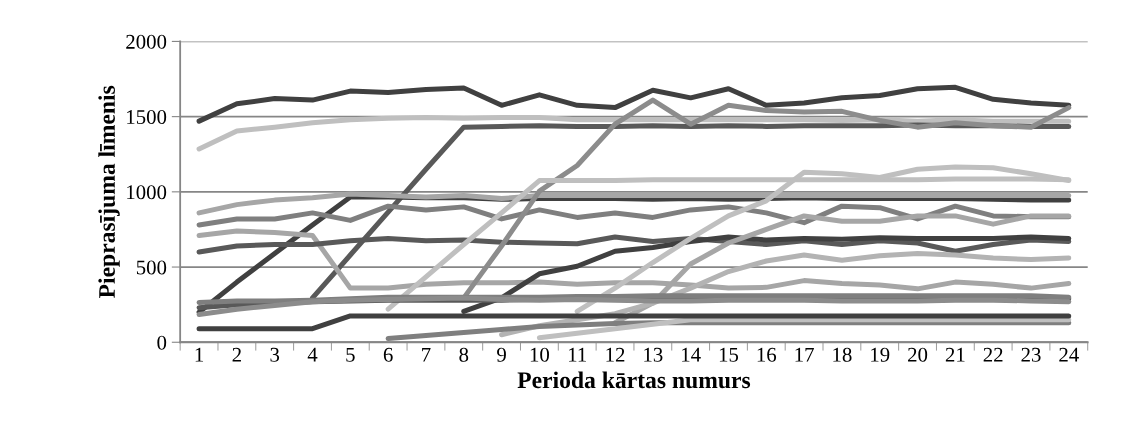 This screenshot has width=1126, height=436. I want to click on x-tick-label: 21, so click(955, 354).